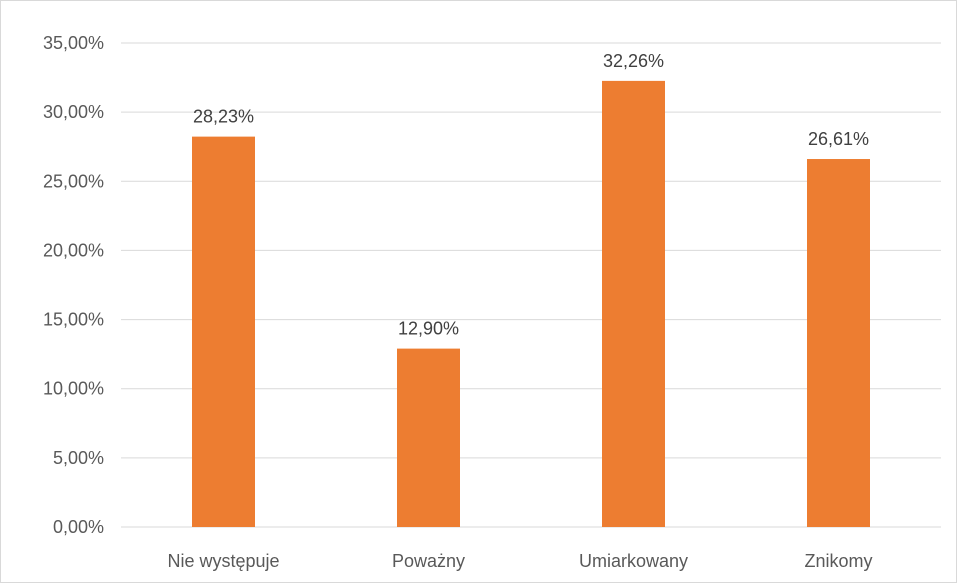 The height and width of the screenshot is (584, 957). What do you see at coordinates (428, 329) in the screenshot?
I see `data-label: 12,90%` at bounding box center [428, 329].